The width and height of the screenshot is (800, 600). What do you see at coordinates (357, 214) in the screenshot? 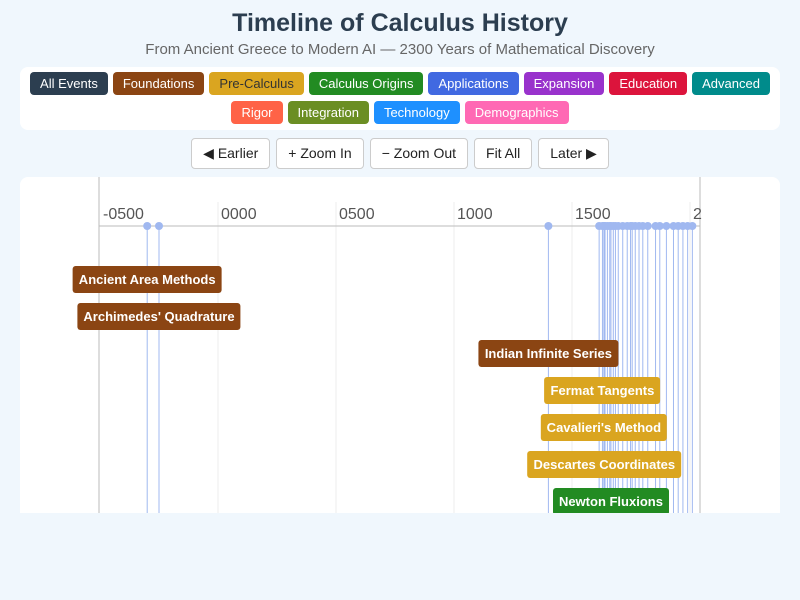
I see `tick-label: 0500` at bounding box center [357, 214].